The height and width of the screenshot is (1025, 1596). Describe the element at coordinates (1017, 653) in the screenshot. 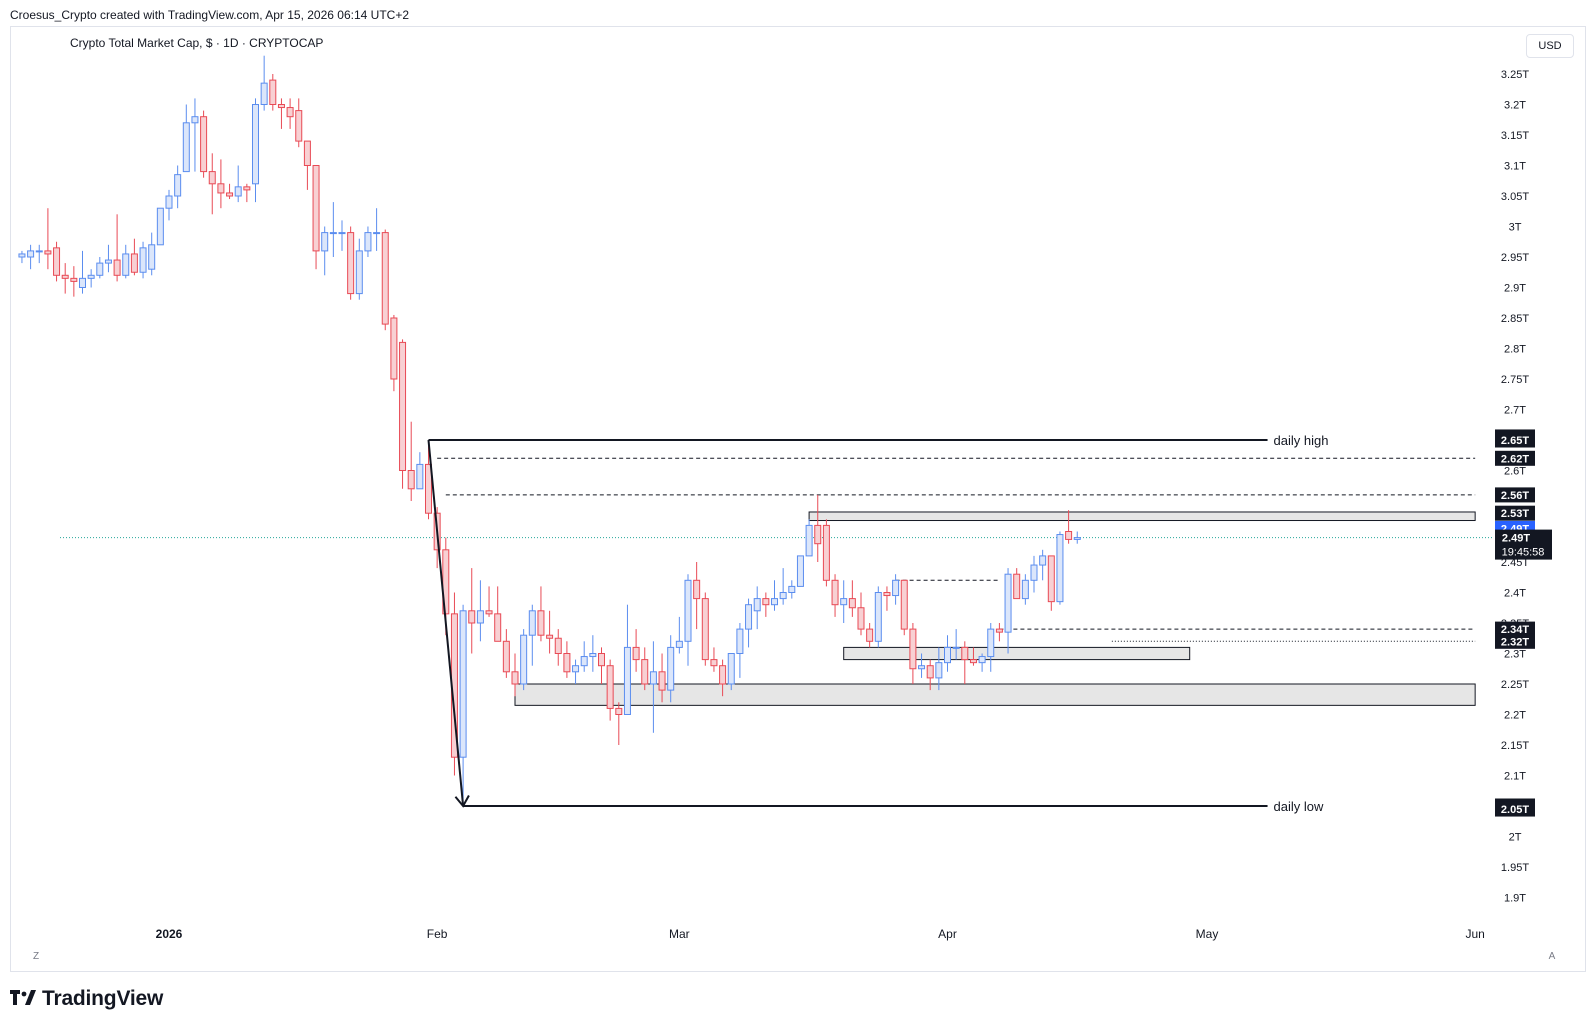

I see `mid-zone` at that location.